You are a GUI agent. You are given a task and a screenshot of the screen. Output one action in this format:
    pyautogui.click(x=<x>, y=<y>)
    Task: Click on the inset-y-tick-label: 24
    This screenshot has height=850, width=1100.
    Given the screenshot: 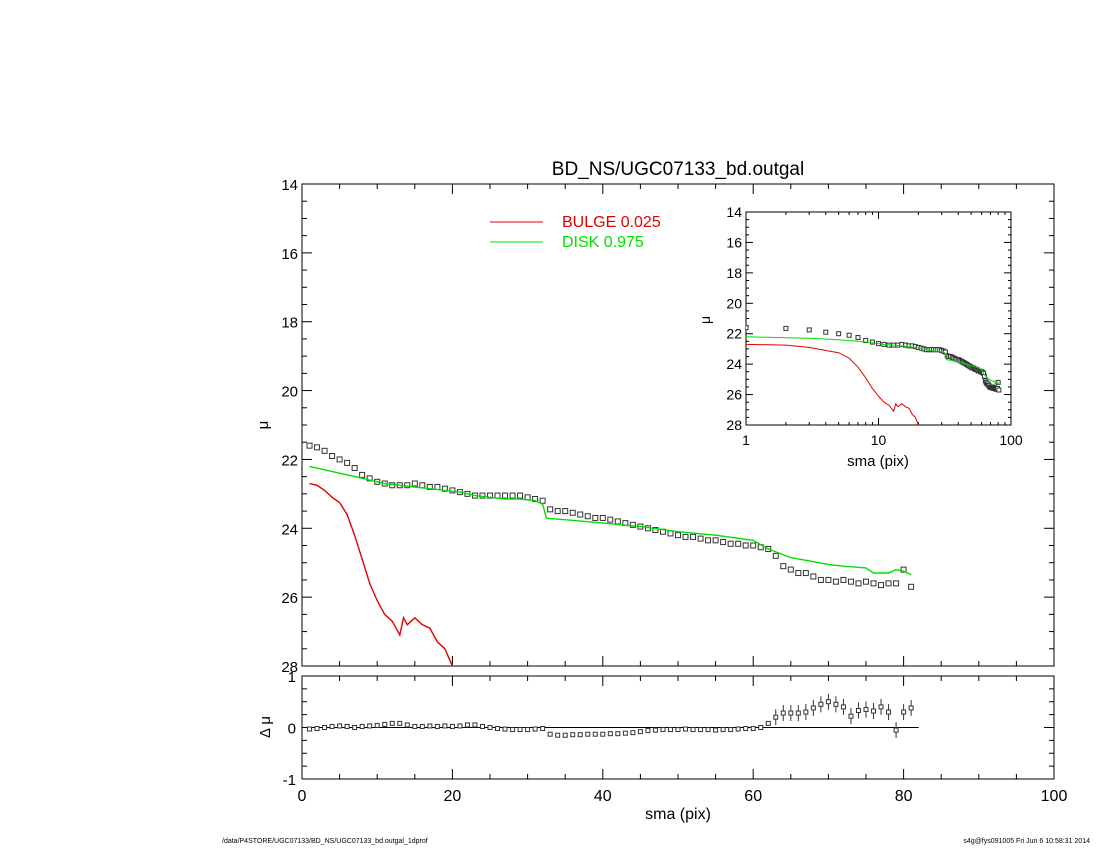 What is the action you would take?
    pyautogui.click(x=734, y=364)
    